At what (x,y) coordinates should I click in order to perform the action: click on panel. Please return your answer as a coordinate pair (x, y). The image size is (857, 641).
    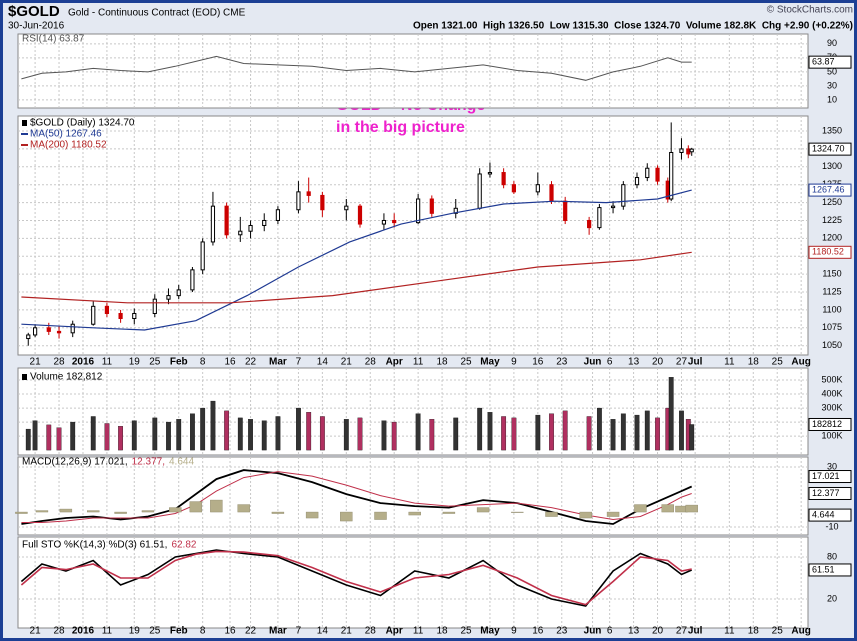
    Looking at the image, I should click on (413, 496).